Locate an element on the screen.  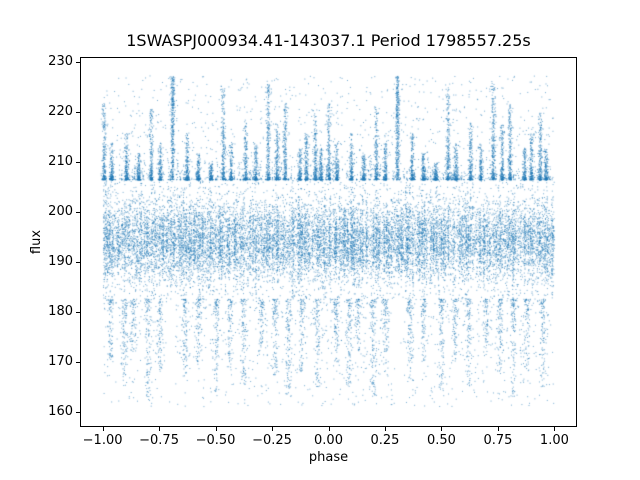
x-tick-label: −0.25 is located at coordinates (272, 440).